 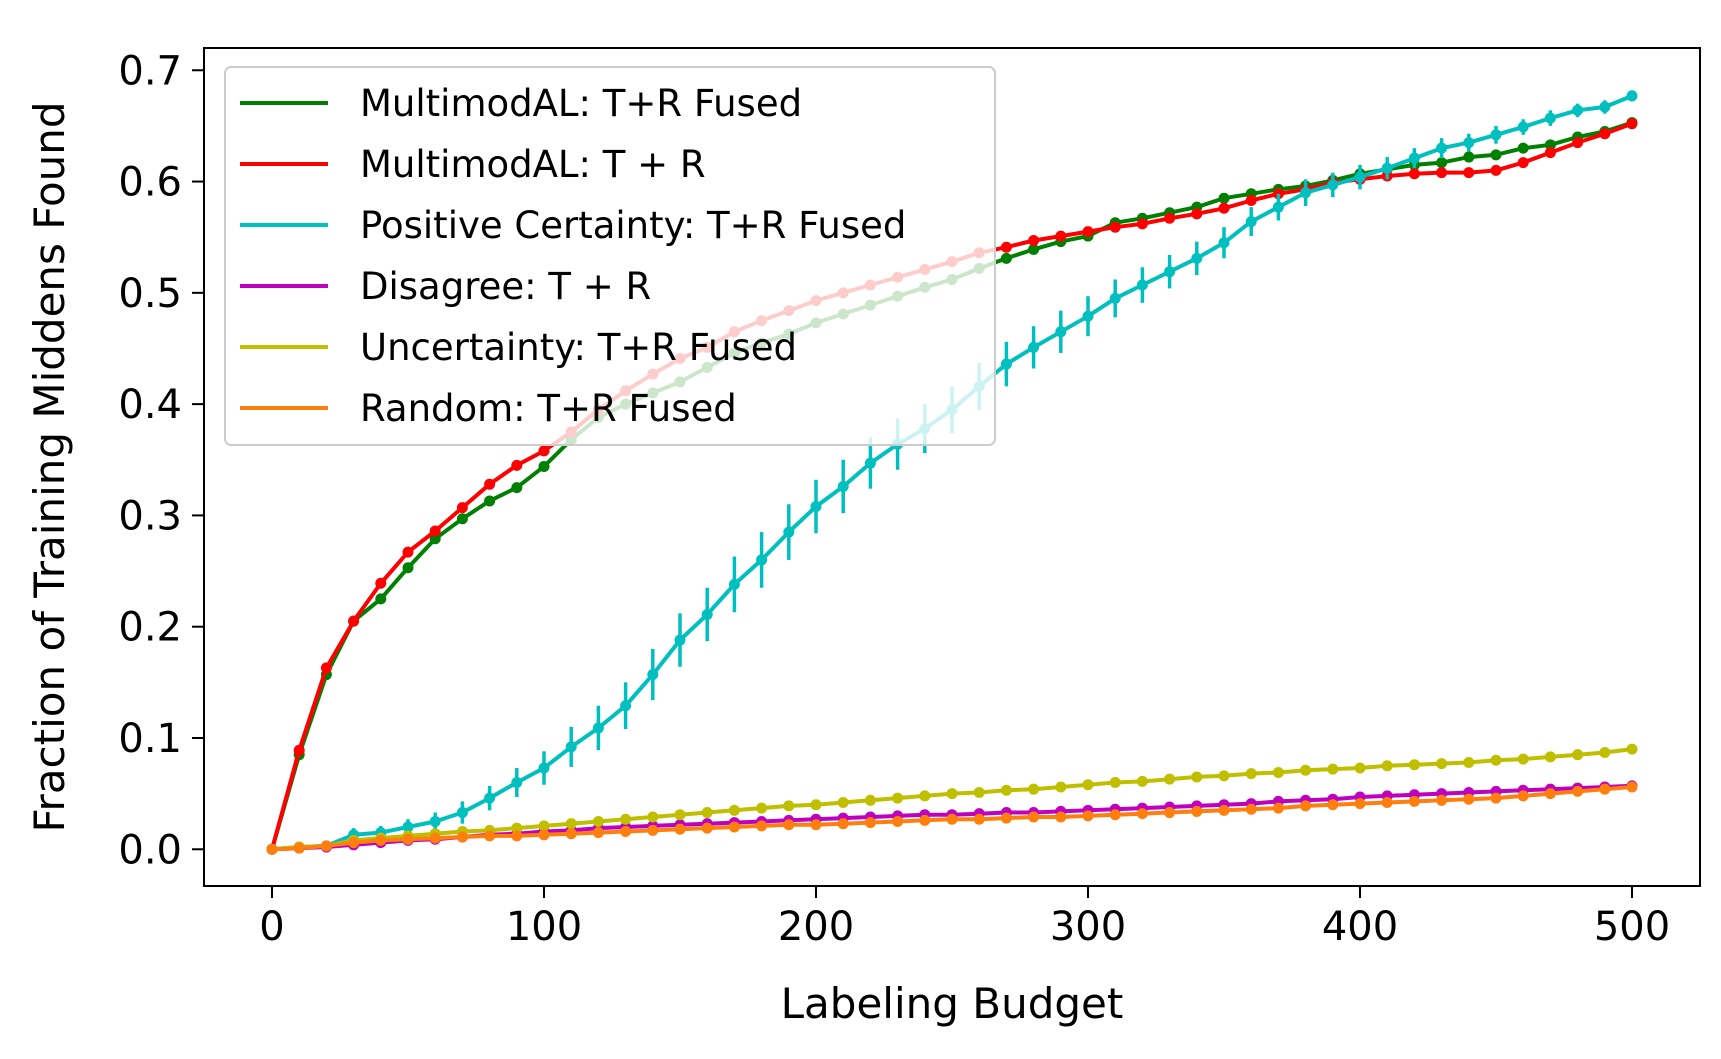 What do you see at coordinates (1360, 927) in the screenshot?
I see `x-tick-label: 400` at bounding box center [1360, 927].